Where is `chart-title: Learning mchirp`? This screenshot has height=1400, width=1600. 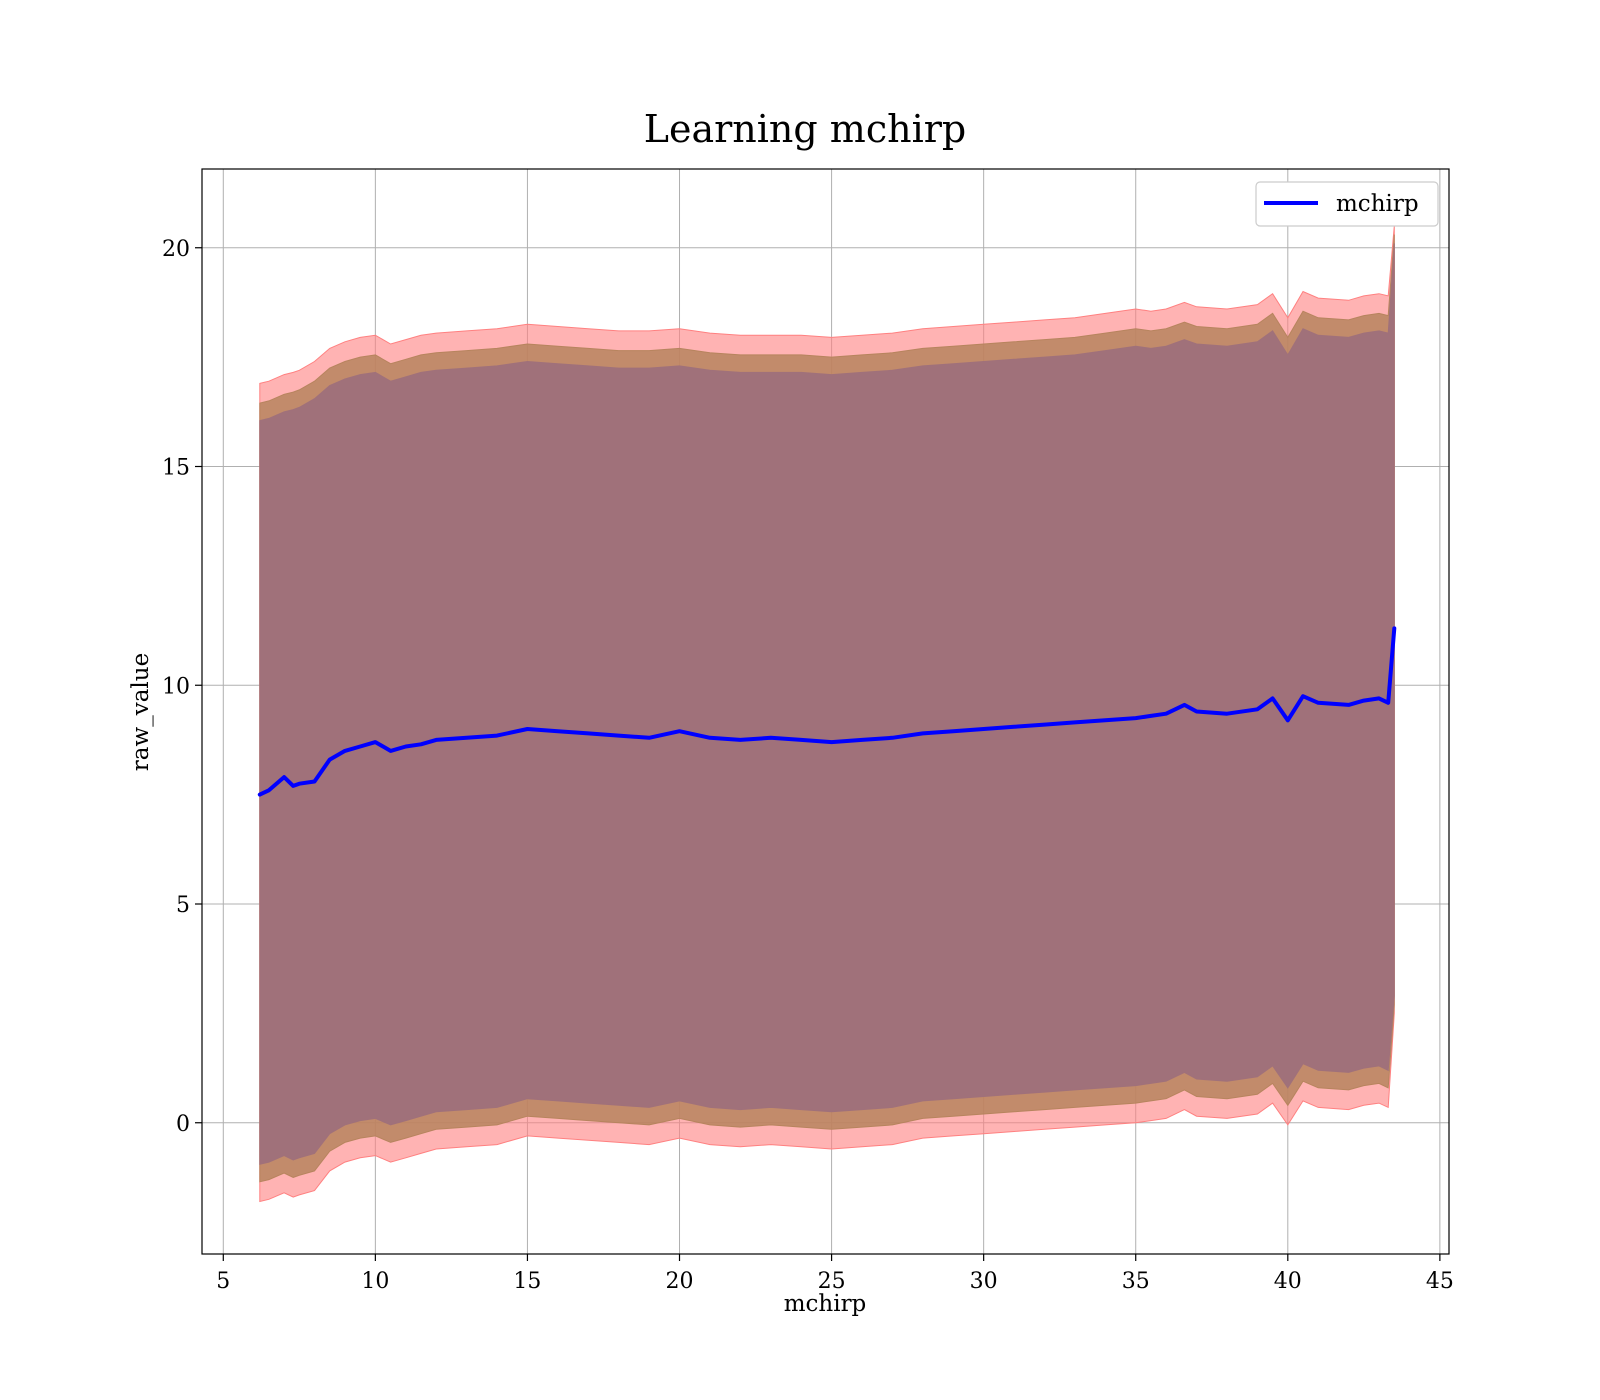
chart-title: Learning mchirp is located at coordinates (805, 129).